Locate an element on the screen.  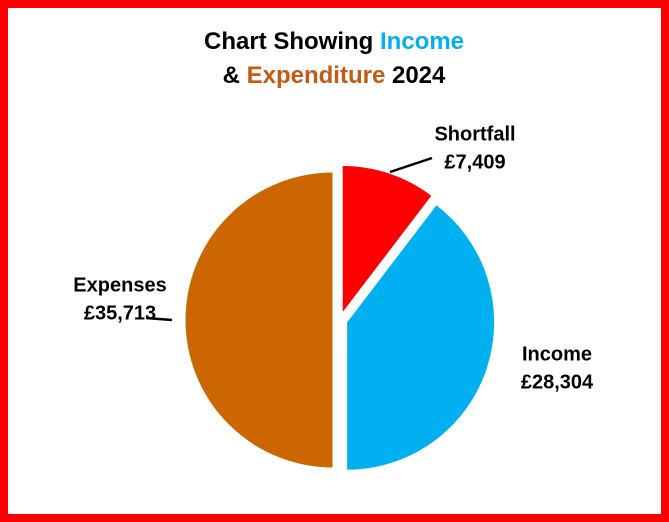
slice-value-label: £7,409 is located at coordinates (474, 162).